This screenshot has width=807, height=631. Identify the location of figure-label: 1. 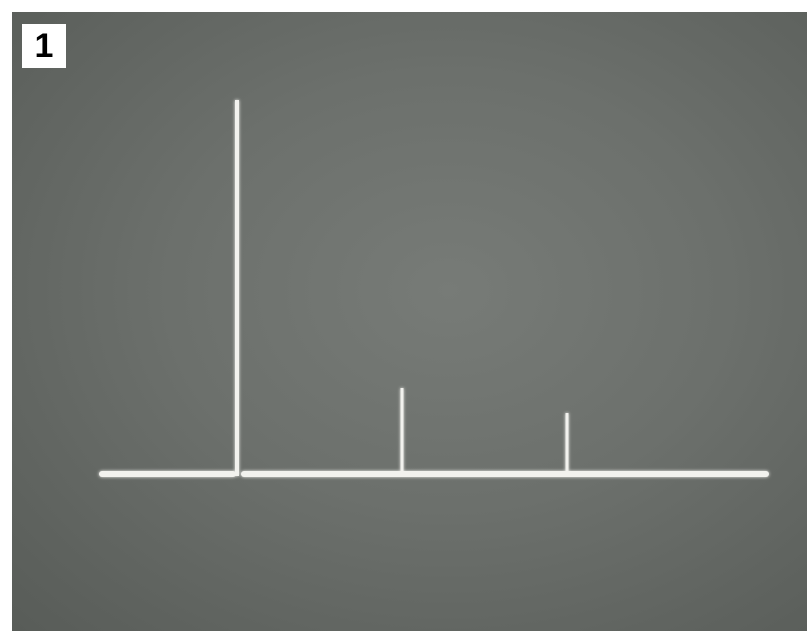
(44, 46).